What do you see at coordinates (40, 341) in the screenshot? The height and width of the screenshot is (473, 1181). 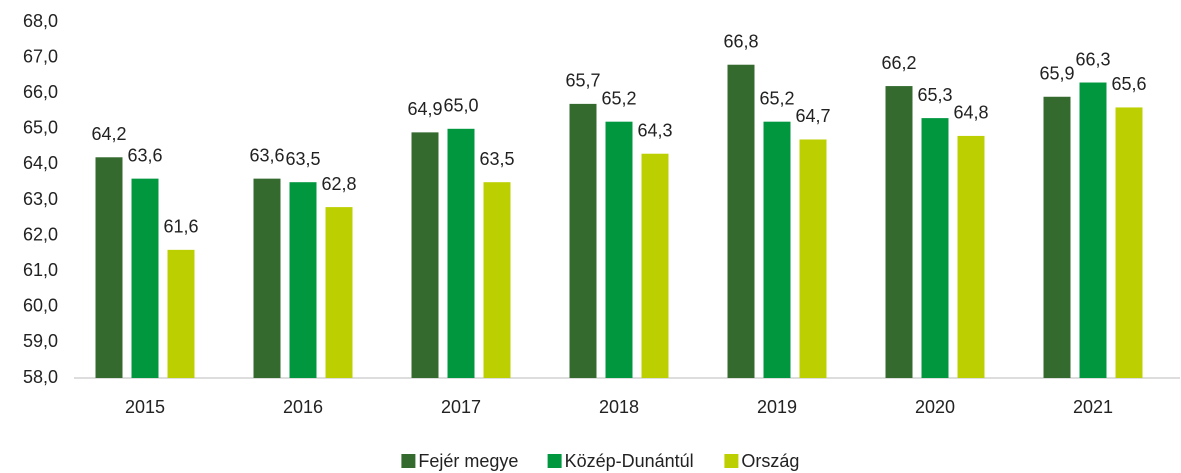 I see `y-tick-label: 59,0` at bounding box center [40, 341].